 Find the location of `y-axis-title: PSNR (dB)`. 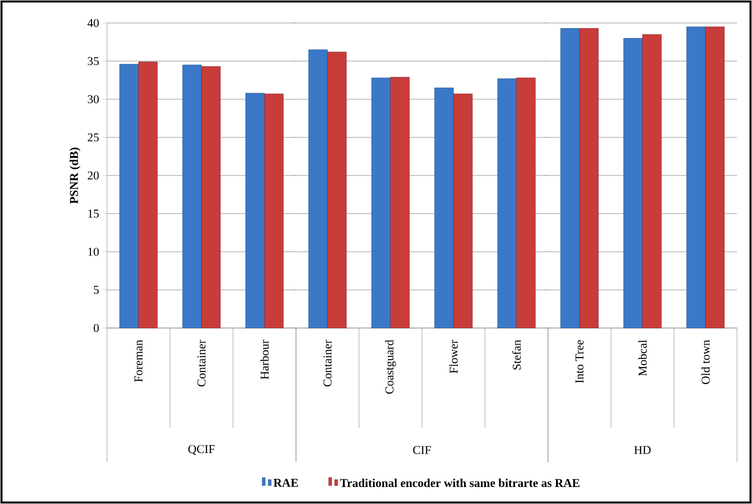

y-axis-title: PSNR (dB) is located at coordinates (75, 176).